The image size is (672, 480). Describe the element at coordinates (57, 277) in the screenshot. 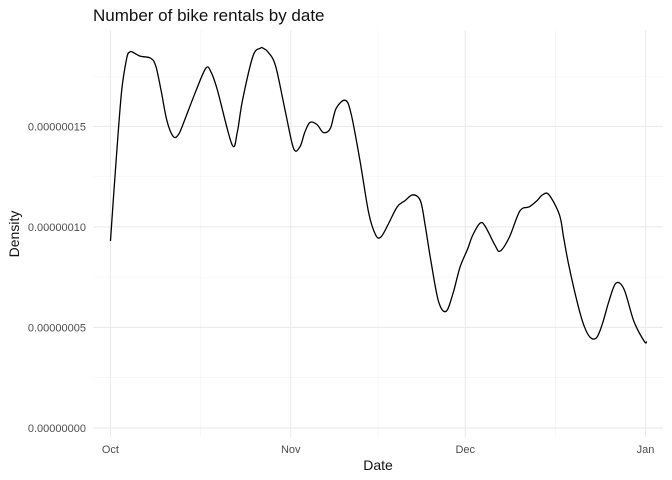

I see `y-axis-tick-labels: 0.00000000 0.00000005 0.00000010 0.00000015` at that location.